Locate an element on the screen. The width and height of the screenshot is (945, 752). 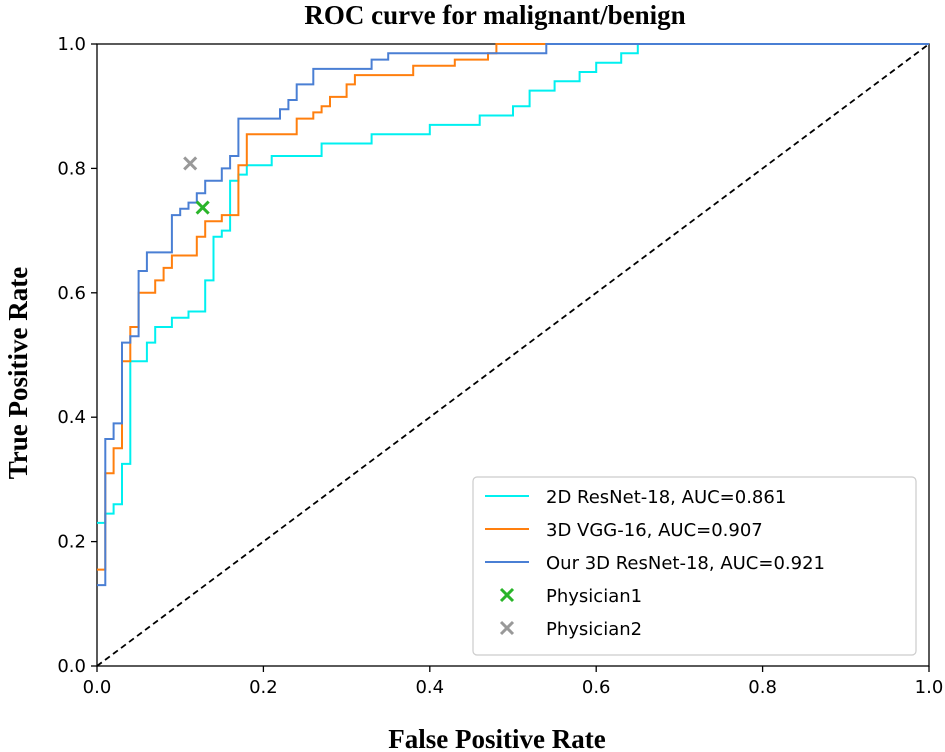
legend-box is located at coordinates (694, 566).